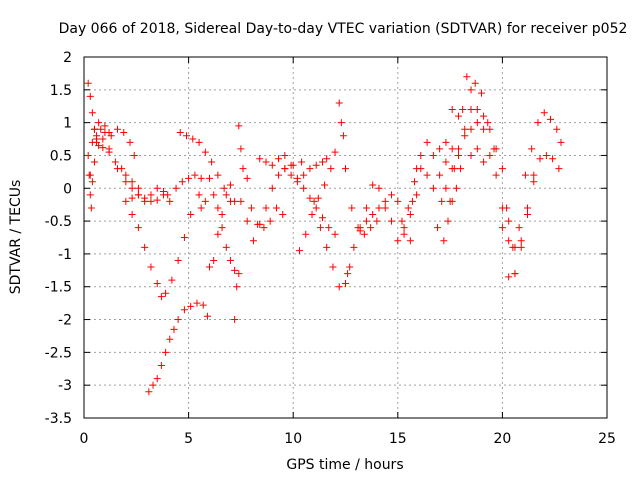 This screenshot has height=484, width=640. I want to click on x-tick-label: 25, so click(607, 439).